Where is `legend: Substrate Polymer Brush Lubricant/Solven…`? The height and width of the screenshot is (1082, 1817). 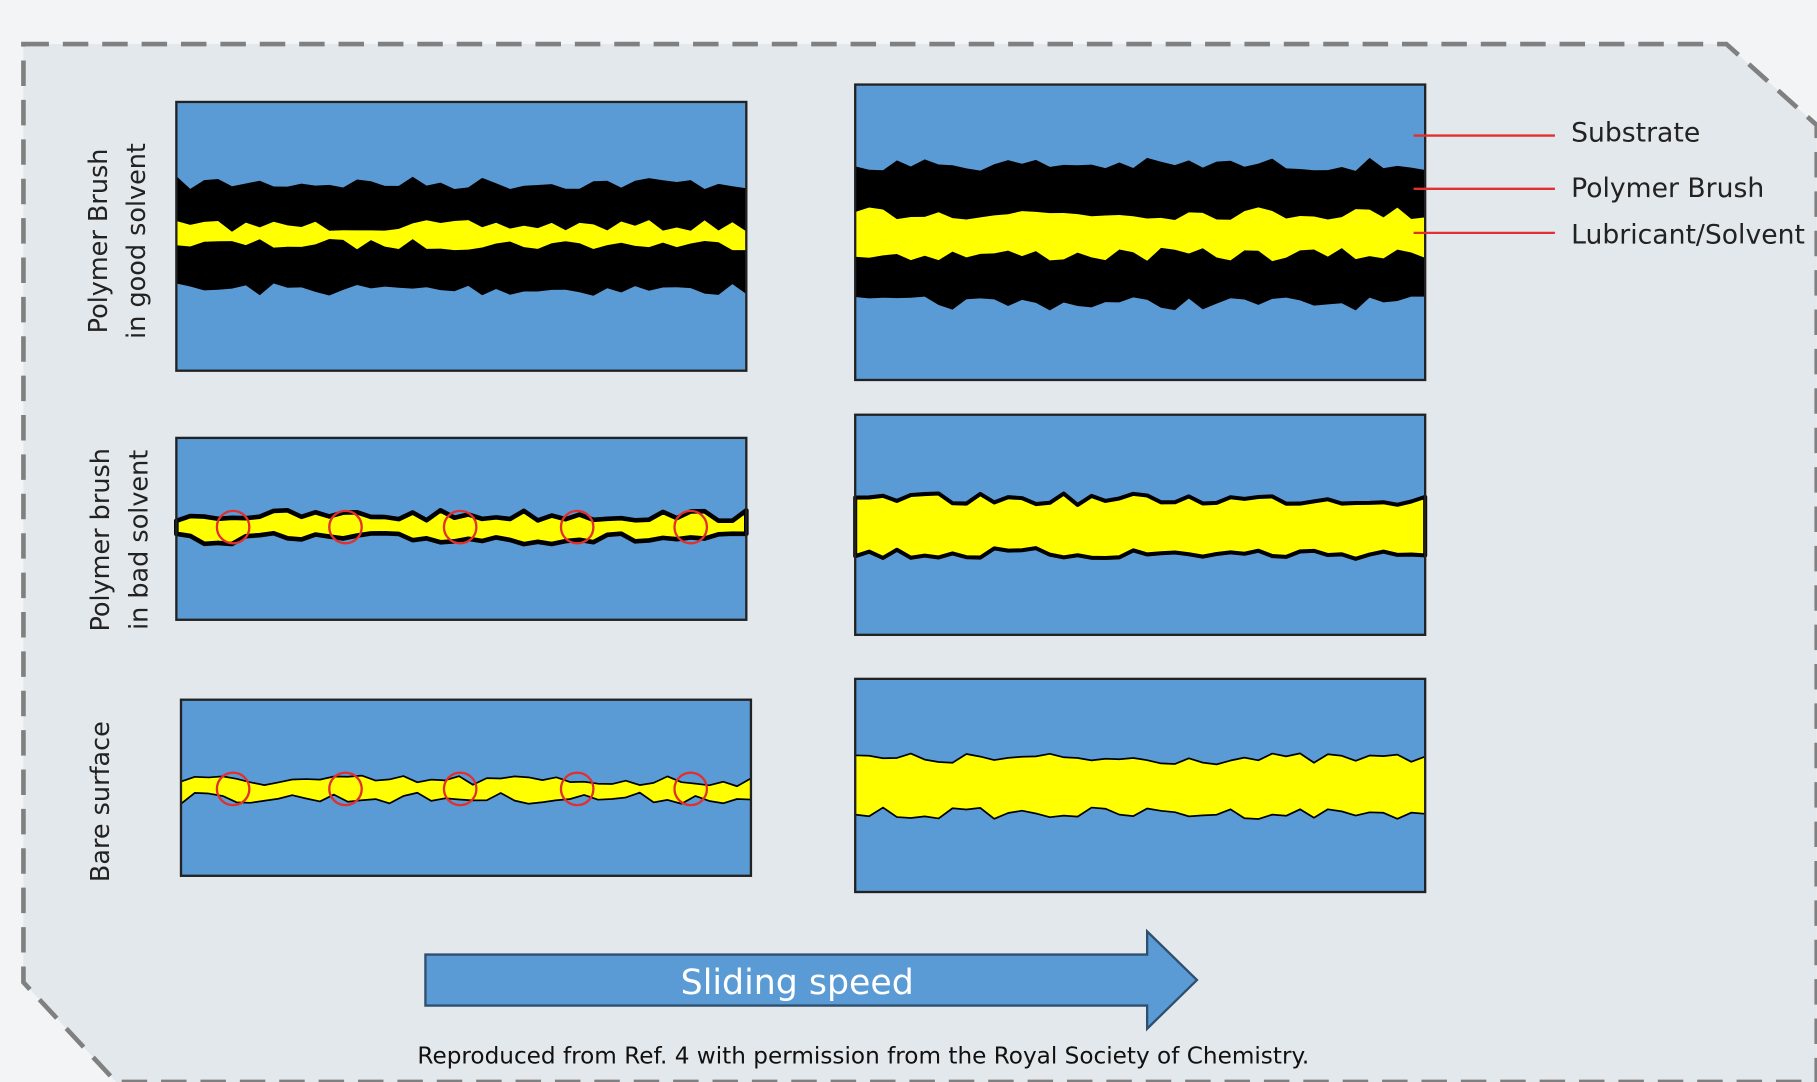
legend: Substrate Polymer Brush Lubricant/Solven… is located at coordinates (1609, 183).